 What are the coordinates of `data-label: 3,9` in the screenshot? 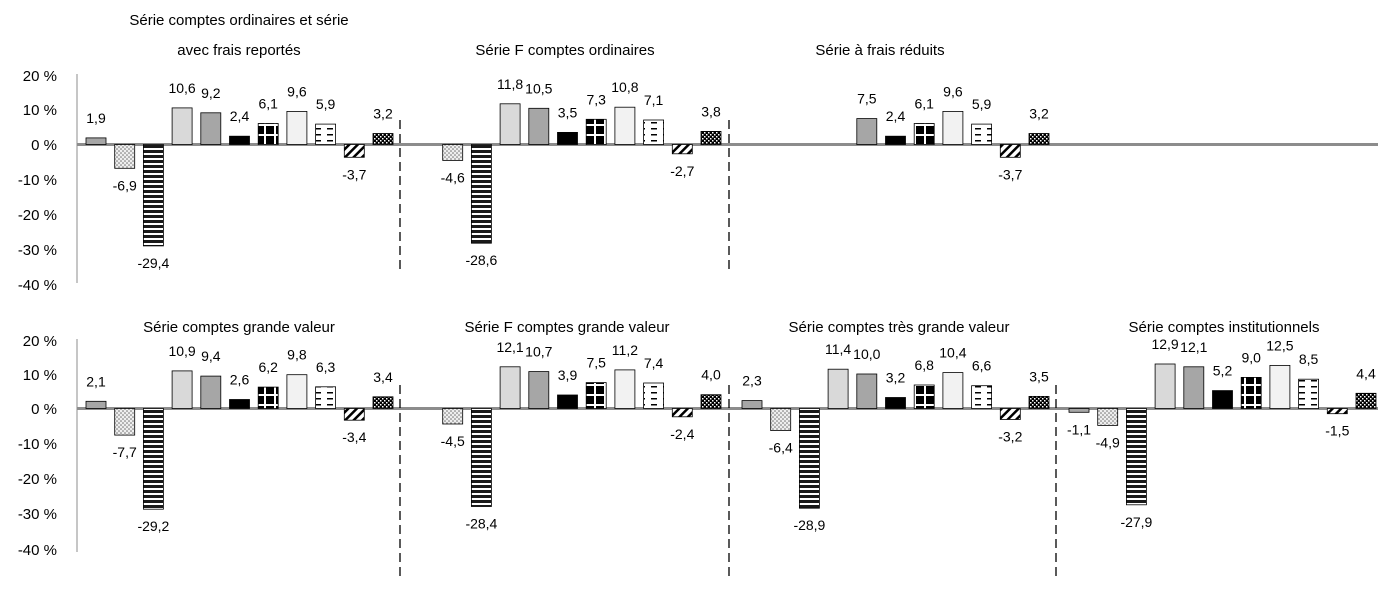 It's located at (568, 375).